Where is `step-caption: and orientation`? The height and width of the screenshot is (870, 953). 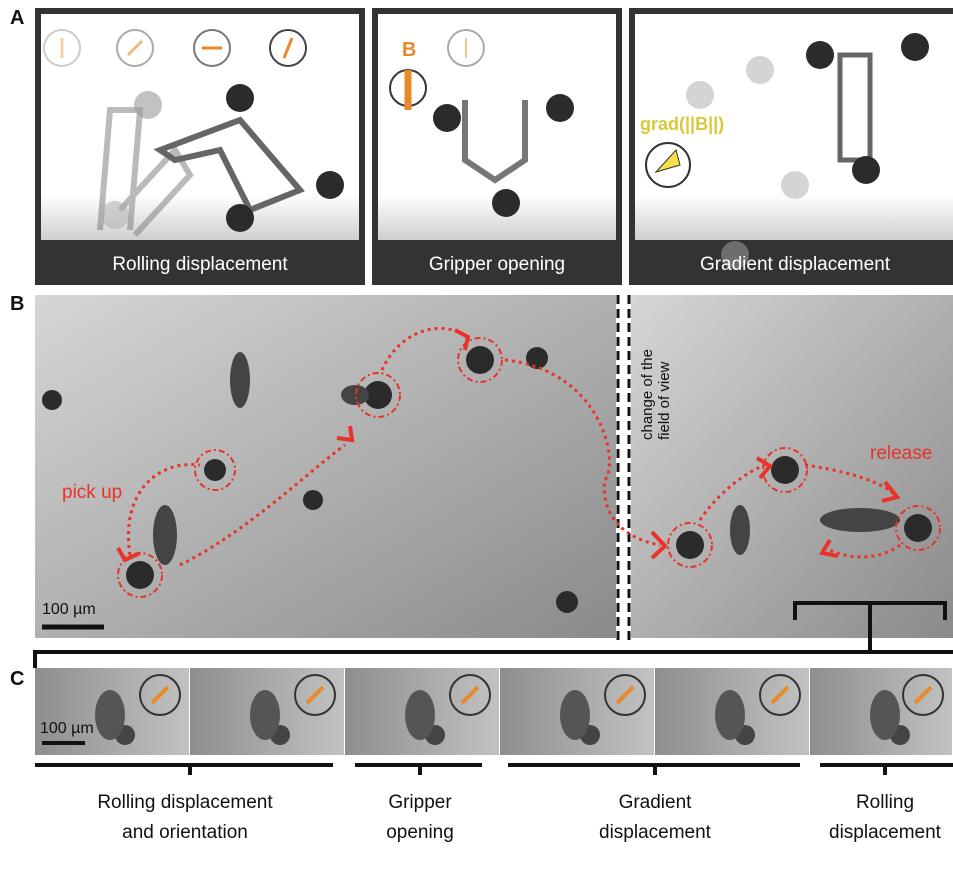
step-caption: and orientation is located at coordinates (185, 832).